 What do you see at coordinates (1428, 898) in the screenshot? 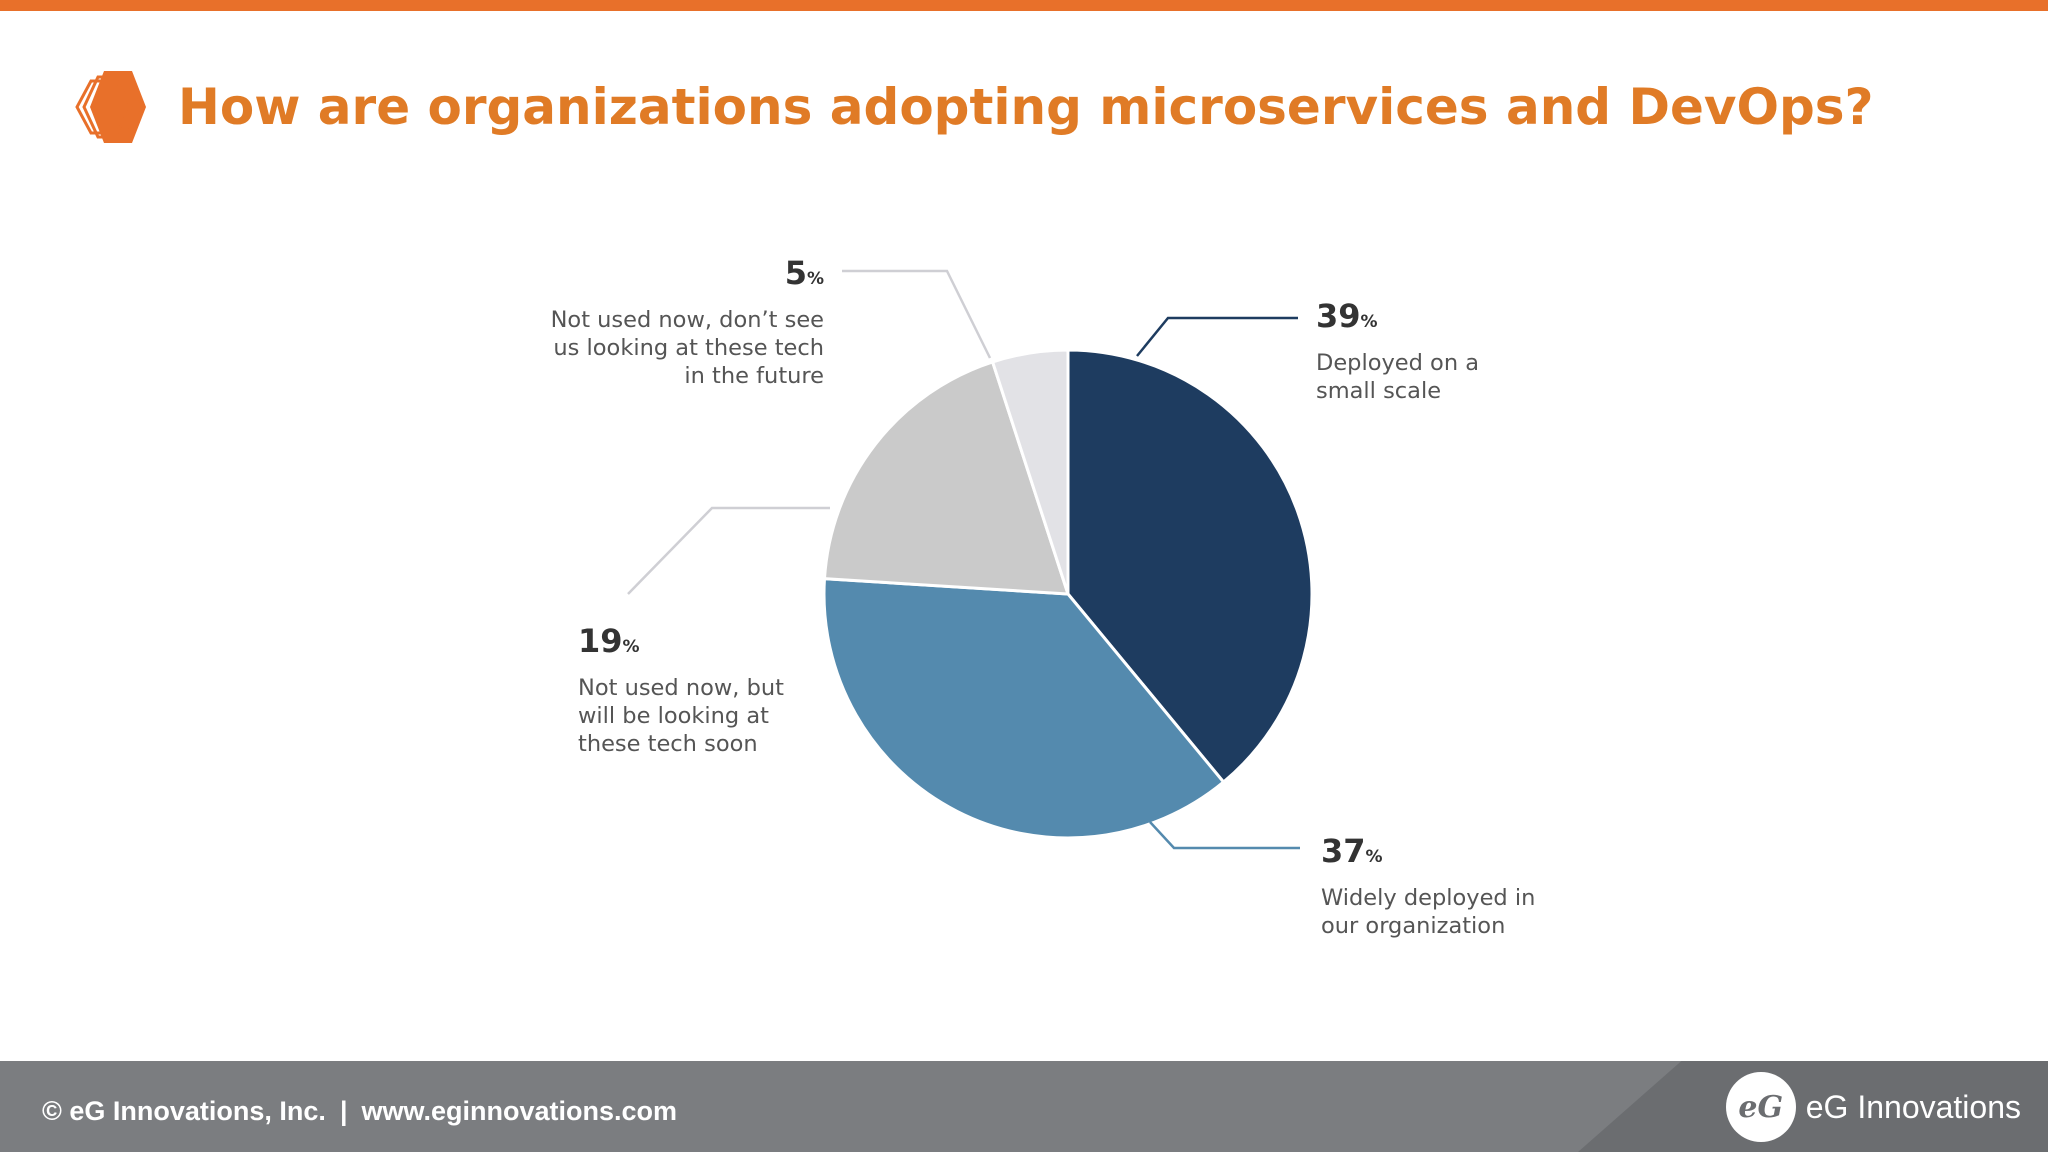
I see `slice-category-label-1-line-0: Widely deployed in` at bounding box center [1428, 898].